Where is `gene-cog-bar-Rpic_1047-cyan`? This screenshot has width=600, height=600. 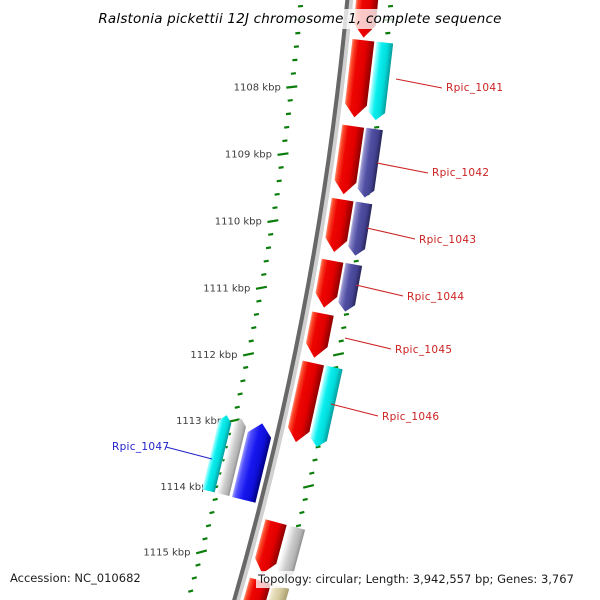
gene-cog-bar-Rpic_1047-cyan is located at coordinates (217, 454).